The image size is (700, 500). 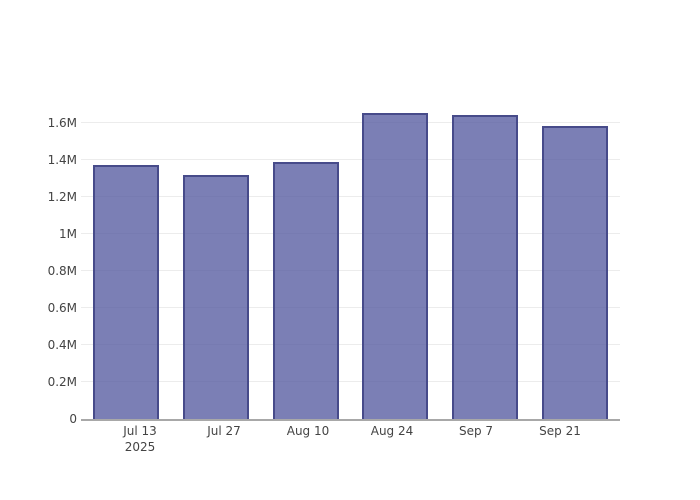 I want to click on x-tick-label: Aug 10, so click(x=308, y=431).